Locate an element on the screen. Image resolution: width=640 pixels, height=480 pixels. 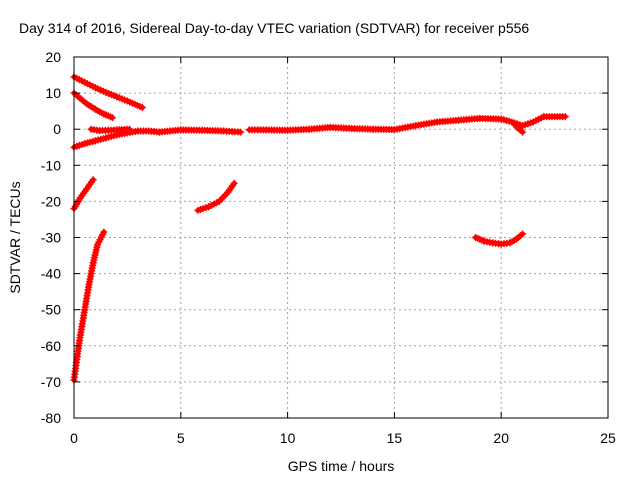
y-tick-label: 0 is located at coordinates (57, 129).